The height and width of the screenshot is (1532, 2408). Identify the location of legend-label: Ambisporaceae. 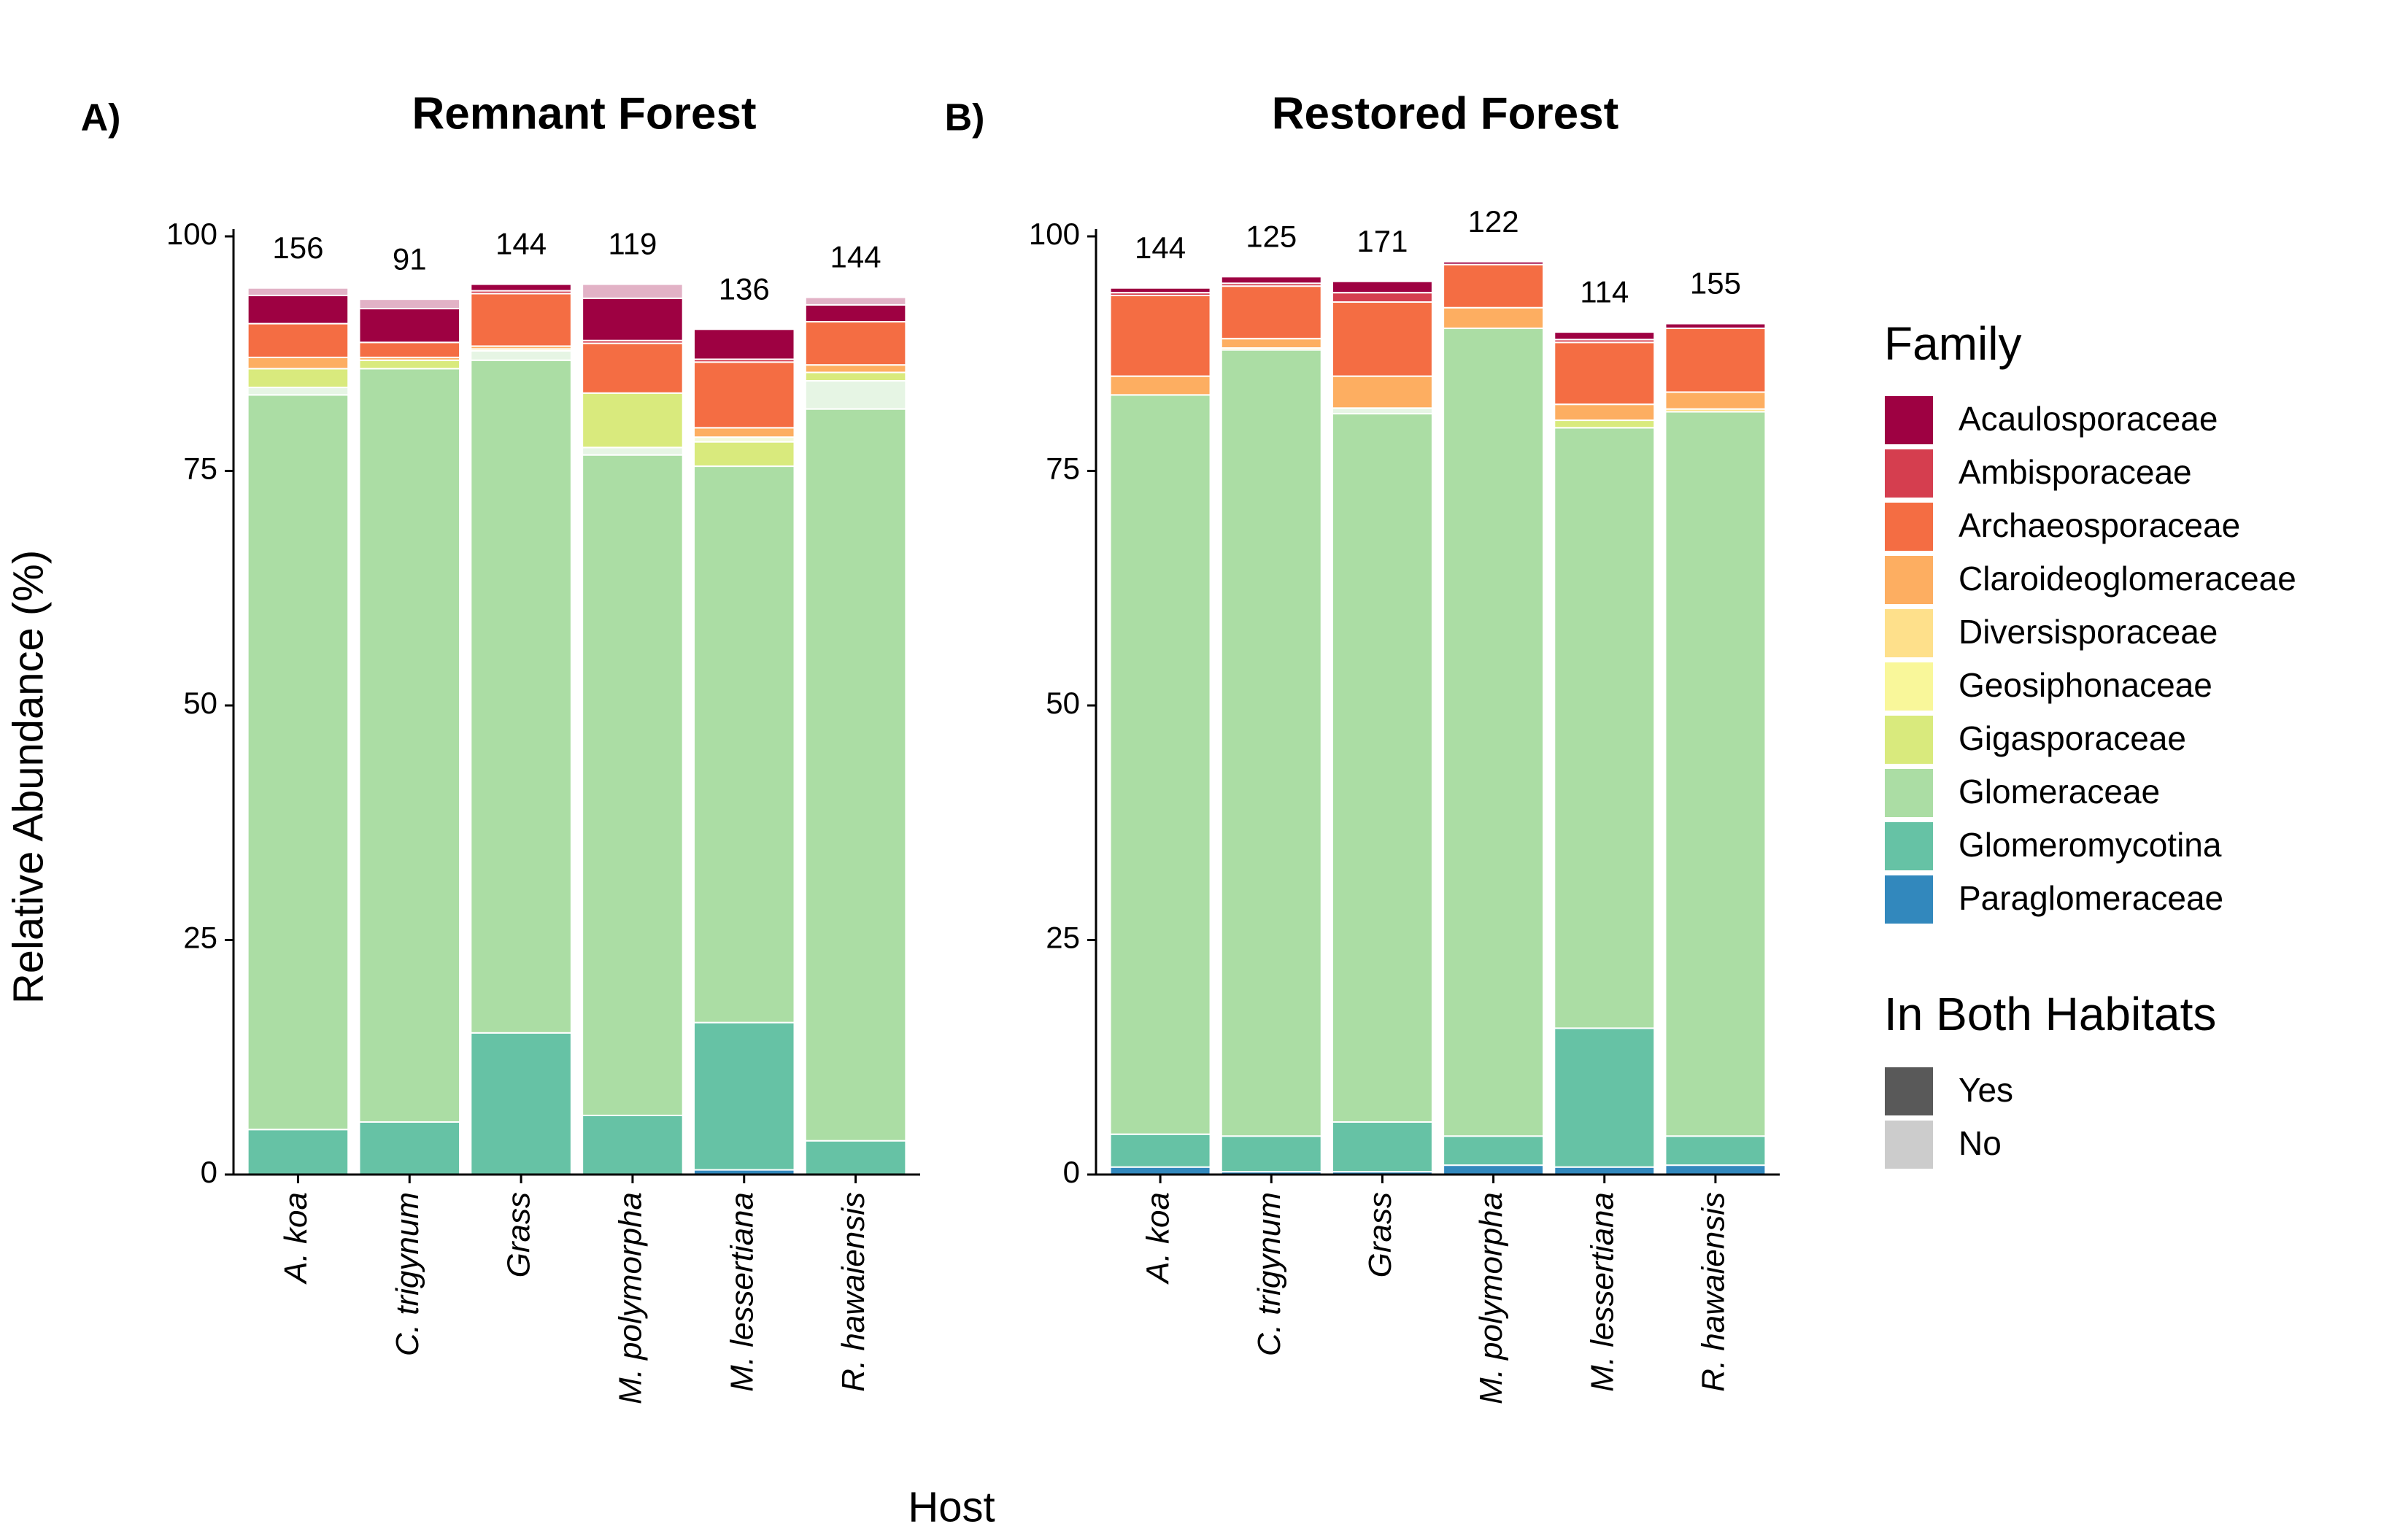
(2075, 472).